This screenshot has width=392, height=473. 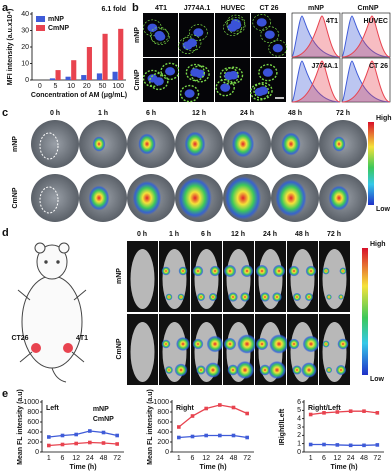 What do you see at coordinates (220, 458) in the screenshot?
I see `x-tick-label: 24` at bounding box center [220, 458].